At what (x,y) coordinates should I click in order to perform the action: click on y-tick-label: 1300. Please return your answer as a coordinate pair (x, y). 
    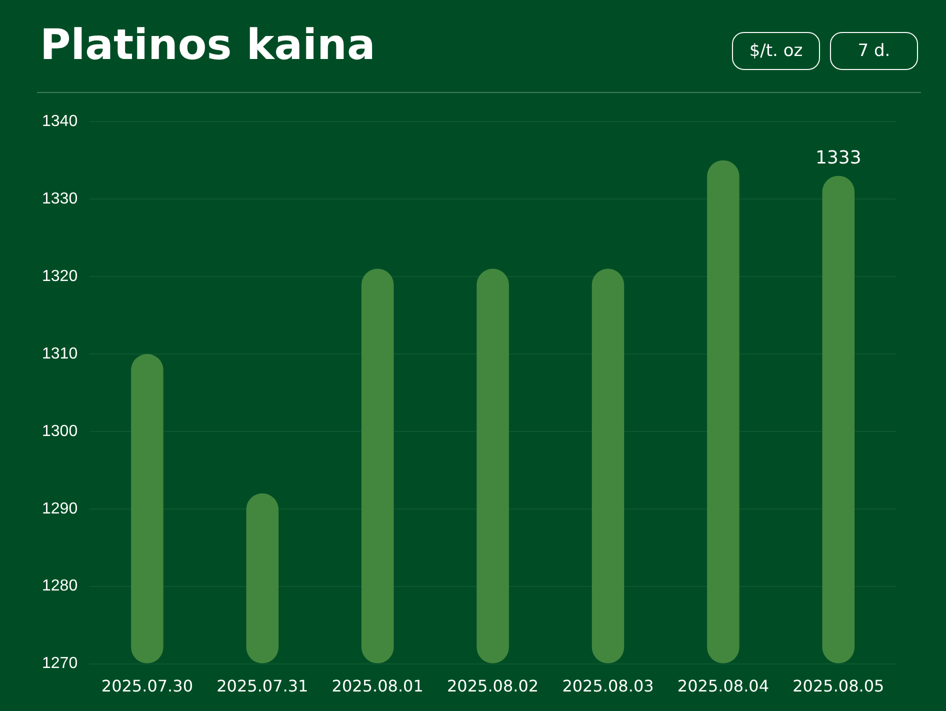
    Looking at the image, I should click on (60, 431).